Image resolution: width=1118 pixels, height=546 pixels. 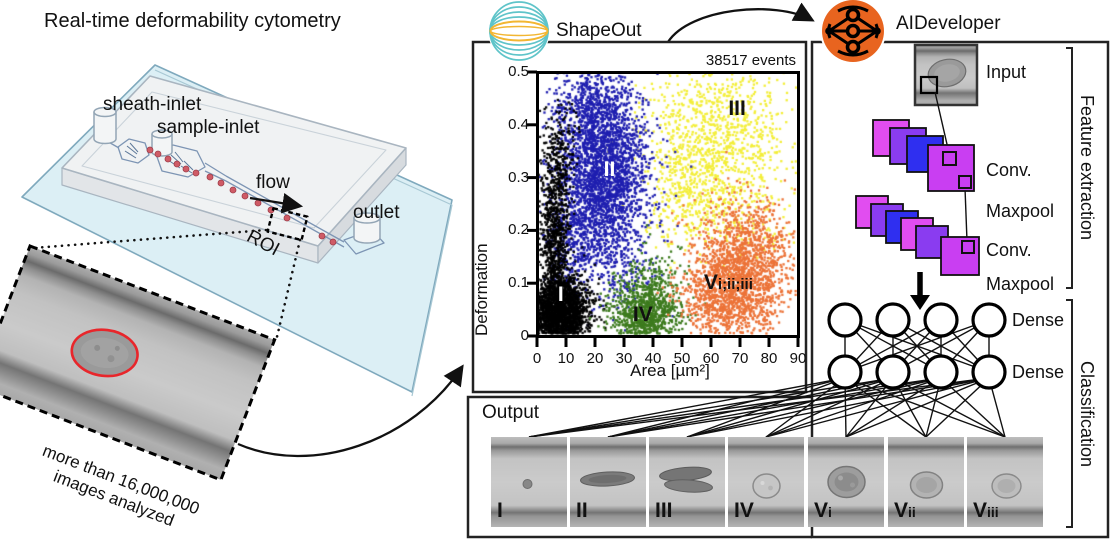 I want to click on output-image-ii: II, so click(x=608, y=482).